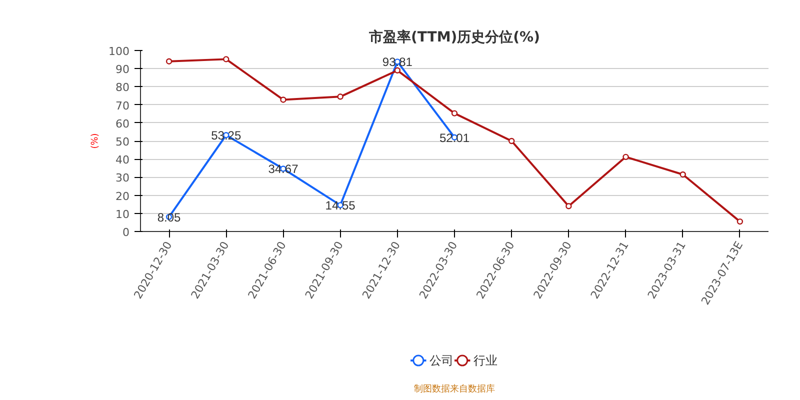 The height and width of the screenshot is (400, 800). What do you see at coordinates (123, 87) in the screenshot?
I see `y-tick-label: 80` at bounding box center [123, 87].